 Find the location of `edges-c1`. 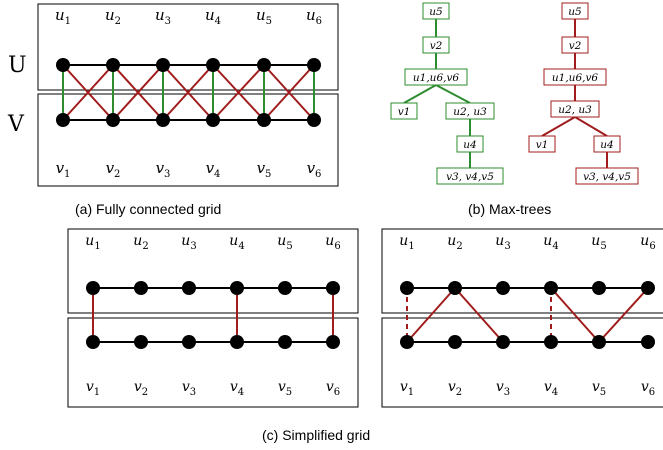

edges-c1 is located at coordinates (213, 315).